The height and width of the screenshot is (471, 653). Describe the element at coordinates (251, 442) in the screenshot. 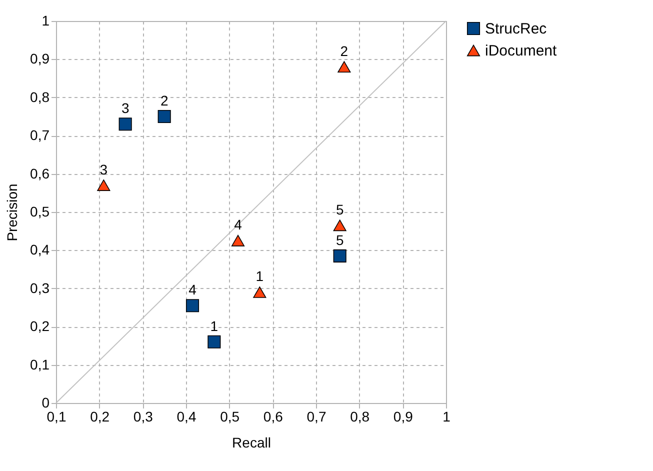

I see `x-axis-title: Recall` at that location.